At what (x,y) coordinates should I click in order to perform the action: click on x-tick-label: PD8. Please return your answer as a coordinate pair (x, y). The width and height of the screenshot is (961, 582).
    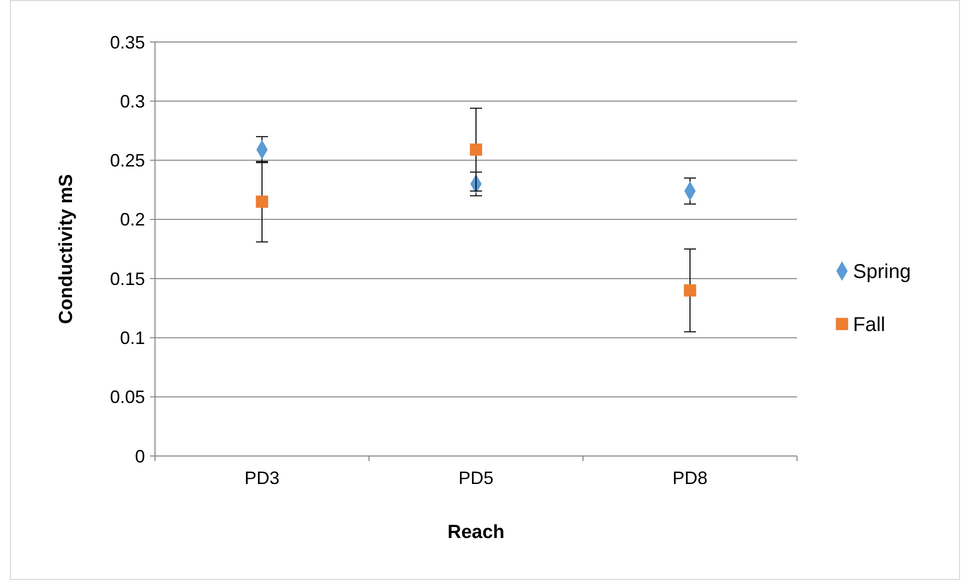
    Looking at the image, I should click on (690, 478).